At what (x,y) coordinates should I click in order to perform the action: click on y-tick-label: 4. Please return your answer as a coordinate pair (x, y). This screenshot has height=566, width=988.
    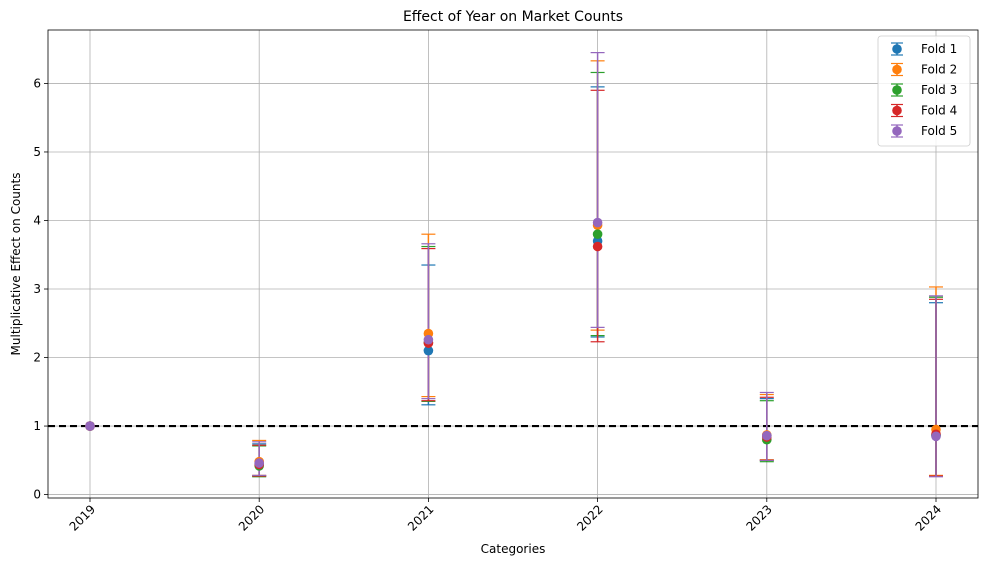
    Looking at the image, I should click on (37, 220).